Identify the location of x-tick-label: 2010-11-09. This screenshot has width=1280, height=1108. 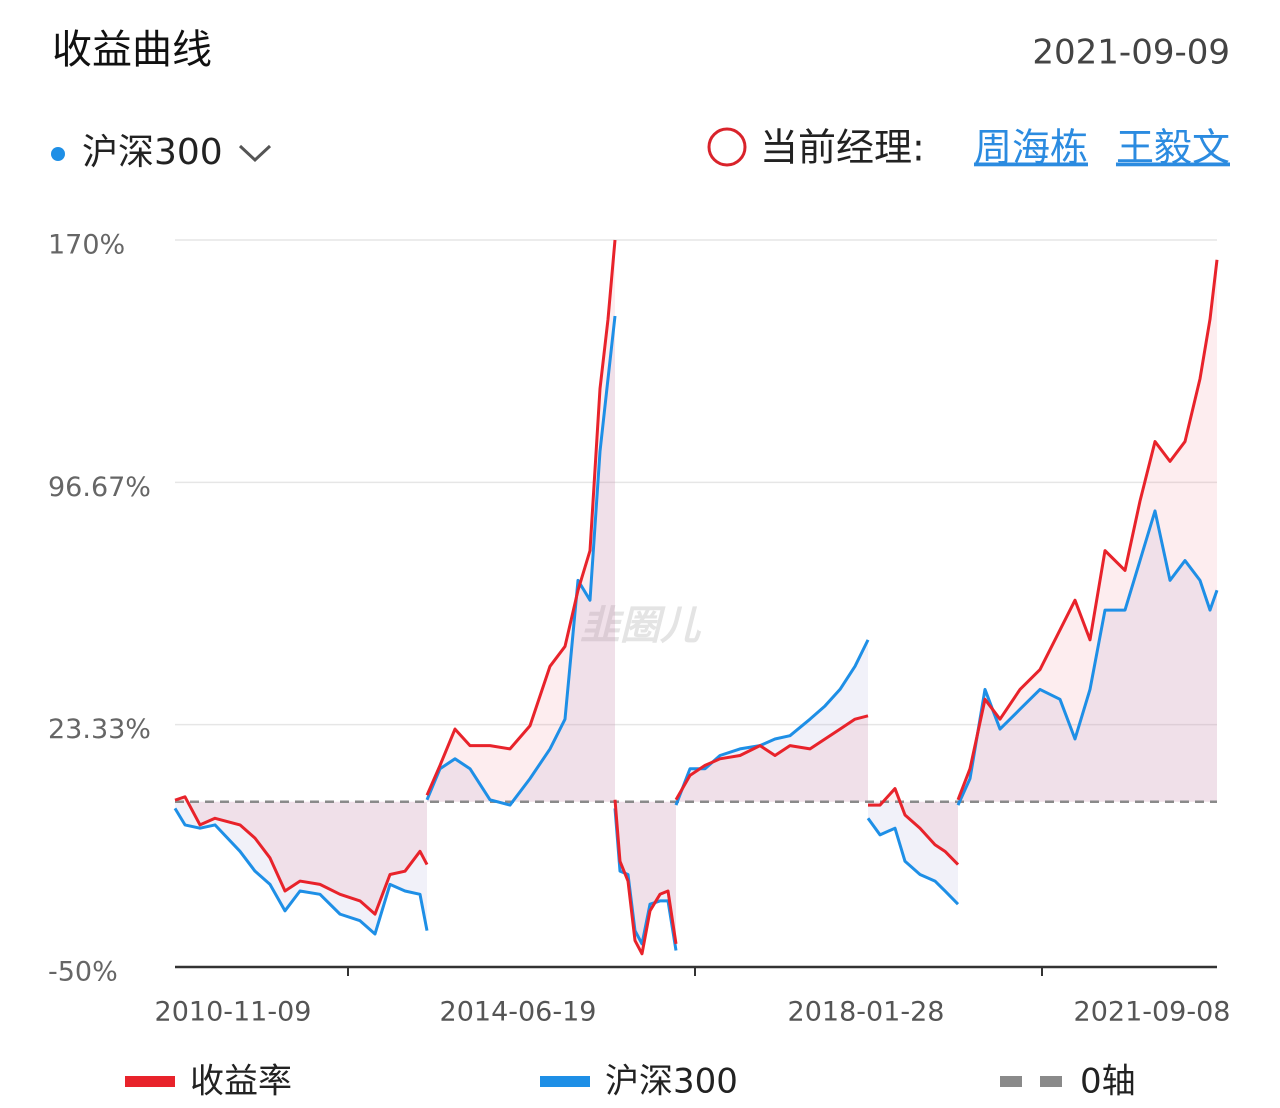
(233, 1012).